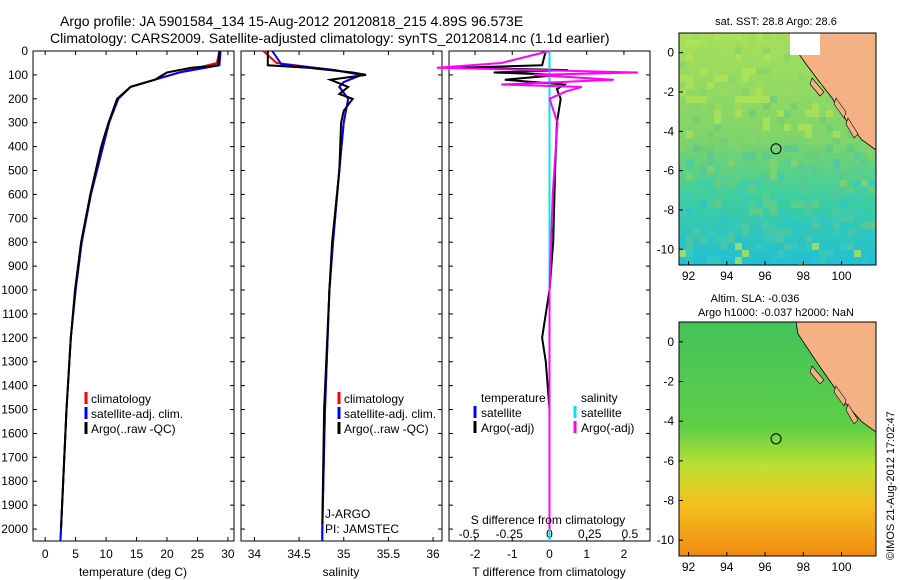 The image size is (900, 580). Describe the element at coordinates (228, 554) in the screenshot. I see `temperature-tick-label: 30` at that location.